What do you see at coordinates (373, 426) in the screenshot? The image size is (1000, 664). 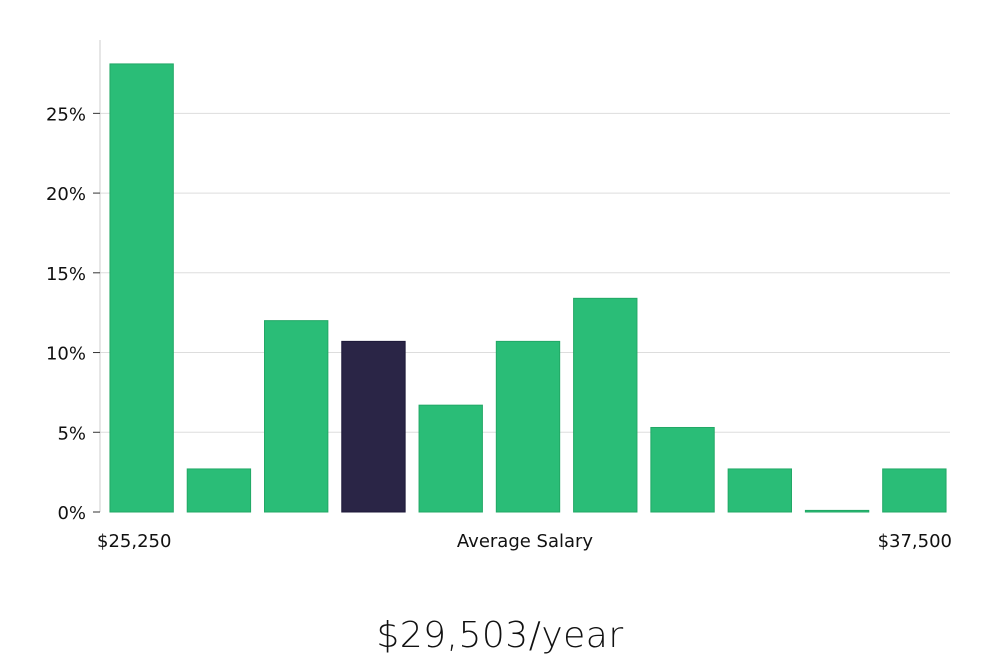 I see `bar-highlighted` at bounding box center [373, 426].